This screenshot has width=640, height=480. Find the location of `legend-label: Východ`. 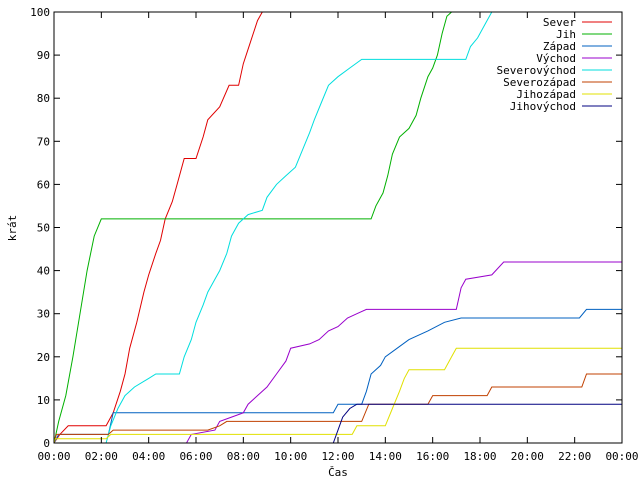

legend-label: Východ is located at coordinates (556, 58).